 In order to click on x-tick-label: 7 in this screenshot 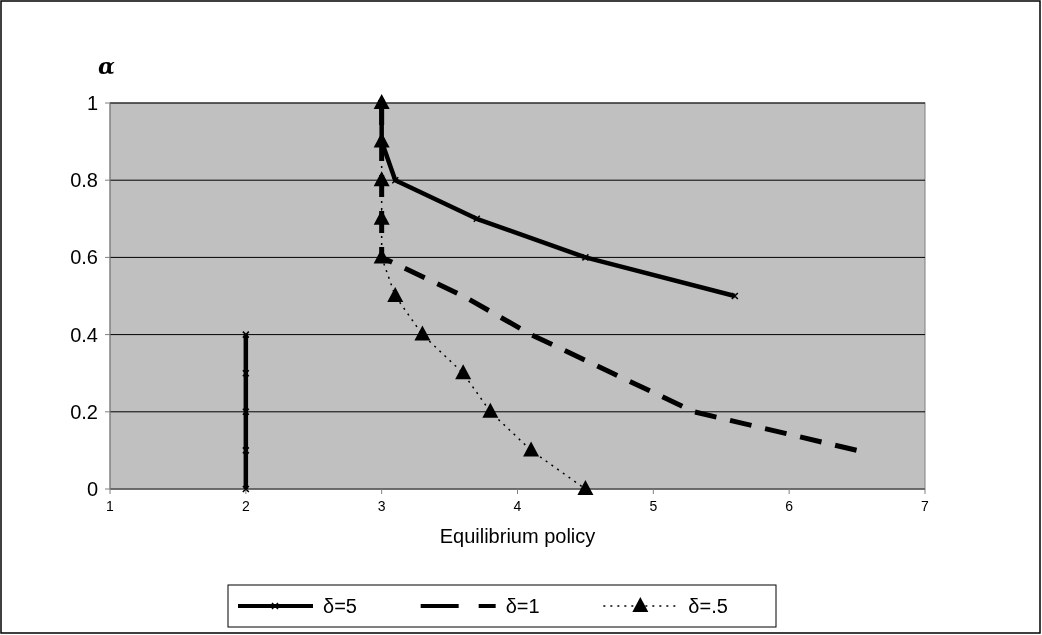, I will do `click(925, 506)`.